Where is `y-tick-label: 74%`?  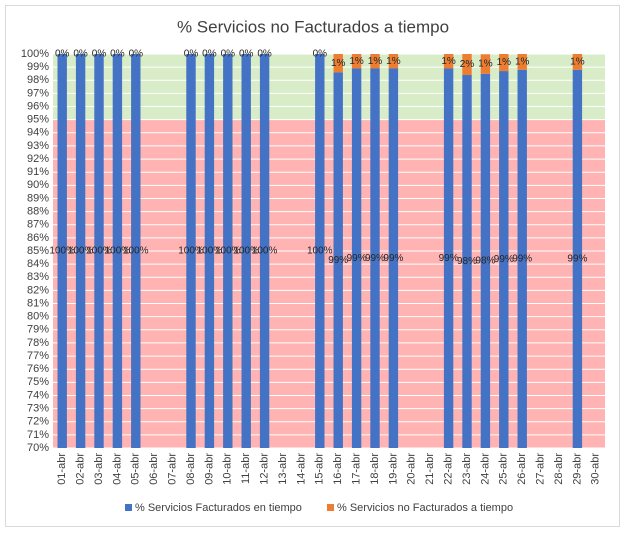 y-tick-label: 74% is located at coordinates (38, 395).